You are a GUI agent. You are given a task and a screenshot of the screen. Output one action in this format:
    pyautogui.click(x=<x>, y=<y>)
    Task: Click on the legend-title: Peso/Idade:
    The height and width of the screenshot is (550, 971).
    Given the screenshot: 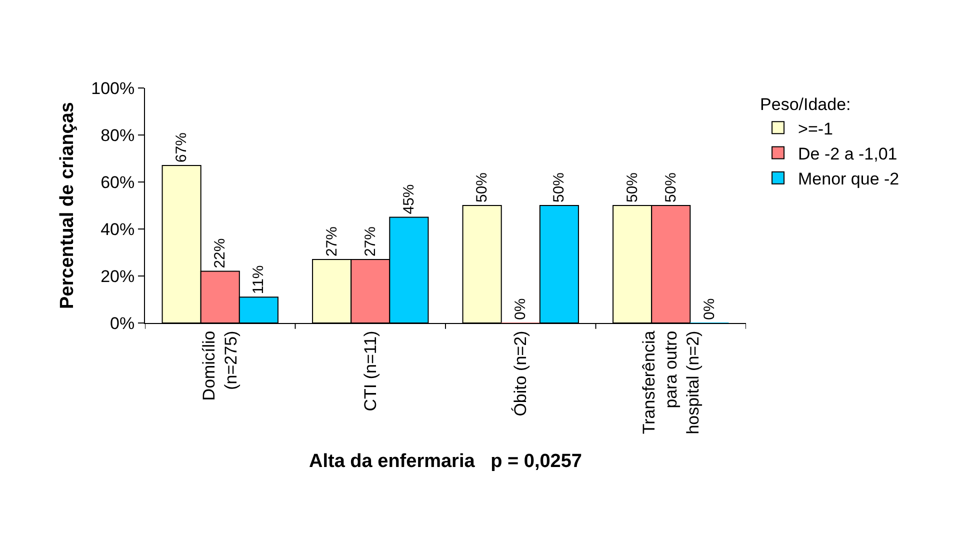 What is the action you would take?
    pyautogui.click(x=805, y=104)
    